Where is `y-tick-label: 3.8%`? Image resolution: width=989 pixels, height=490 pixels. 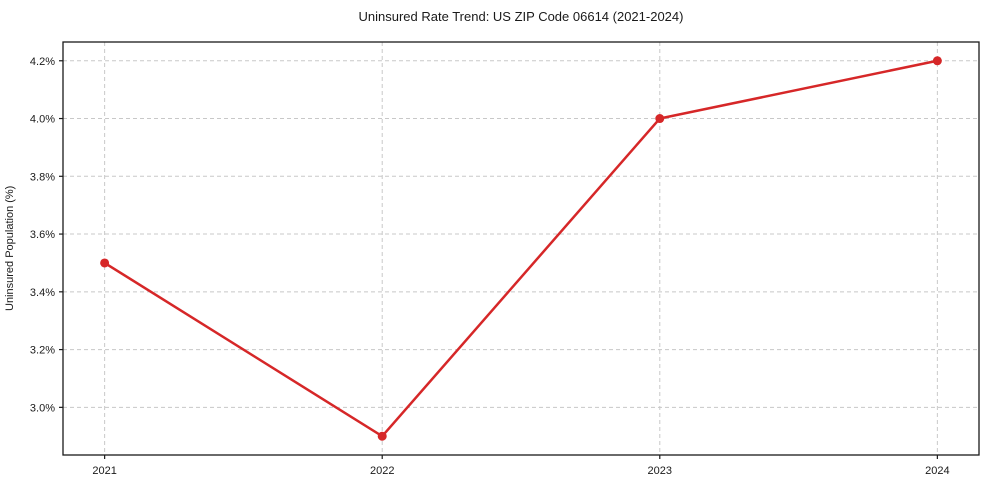 y-tick-label: 3.8% is located at coordinates (42, 177).